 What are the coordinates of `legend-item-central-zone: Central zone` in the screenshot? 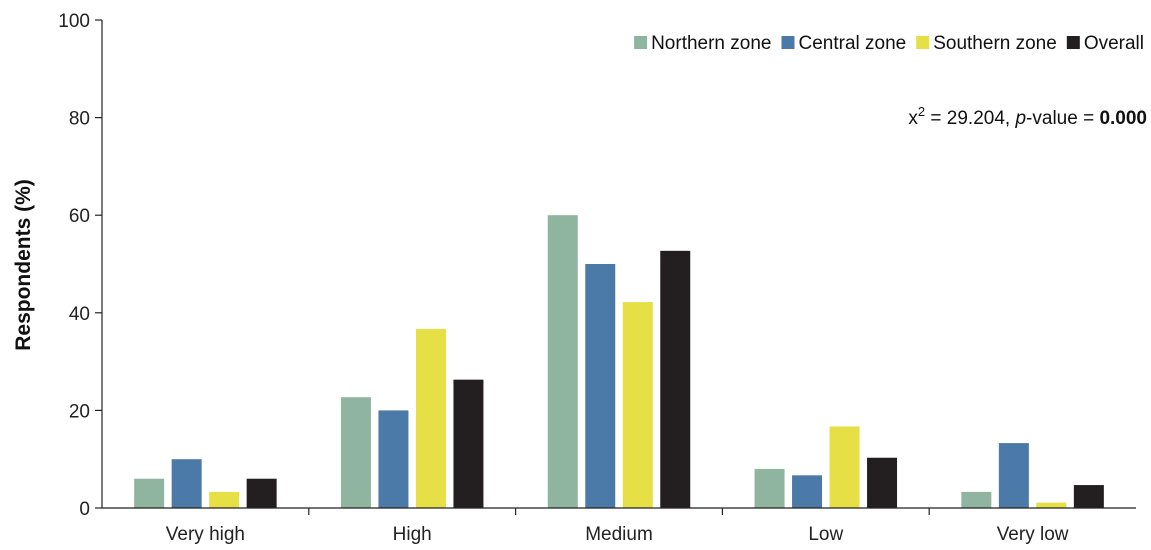 It's located at (843, 43).